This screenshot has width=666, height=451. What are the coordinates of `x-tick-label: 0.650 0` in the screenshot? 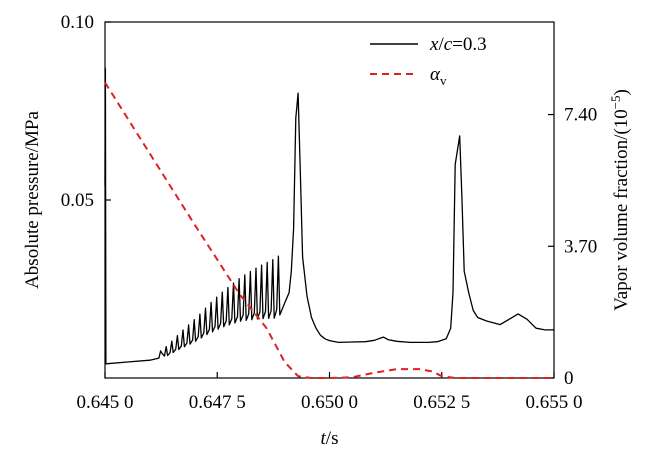 It's located at (329, 402).